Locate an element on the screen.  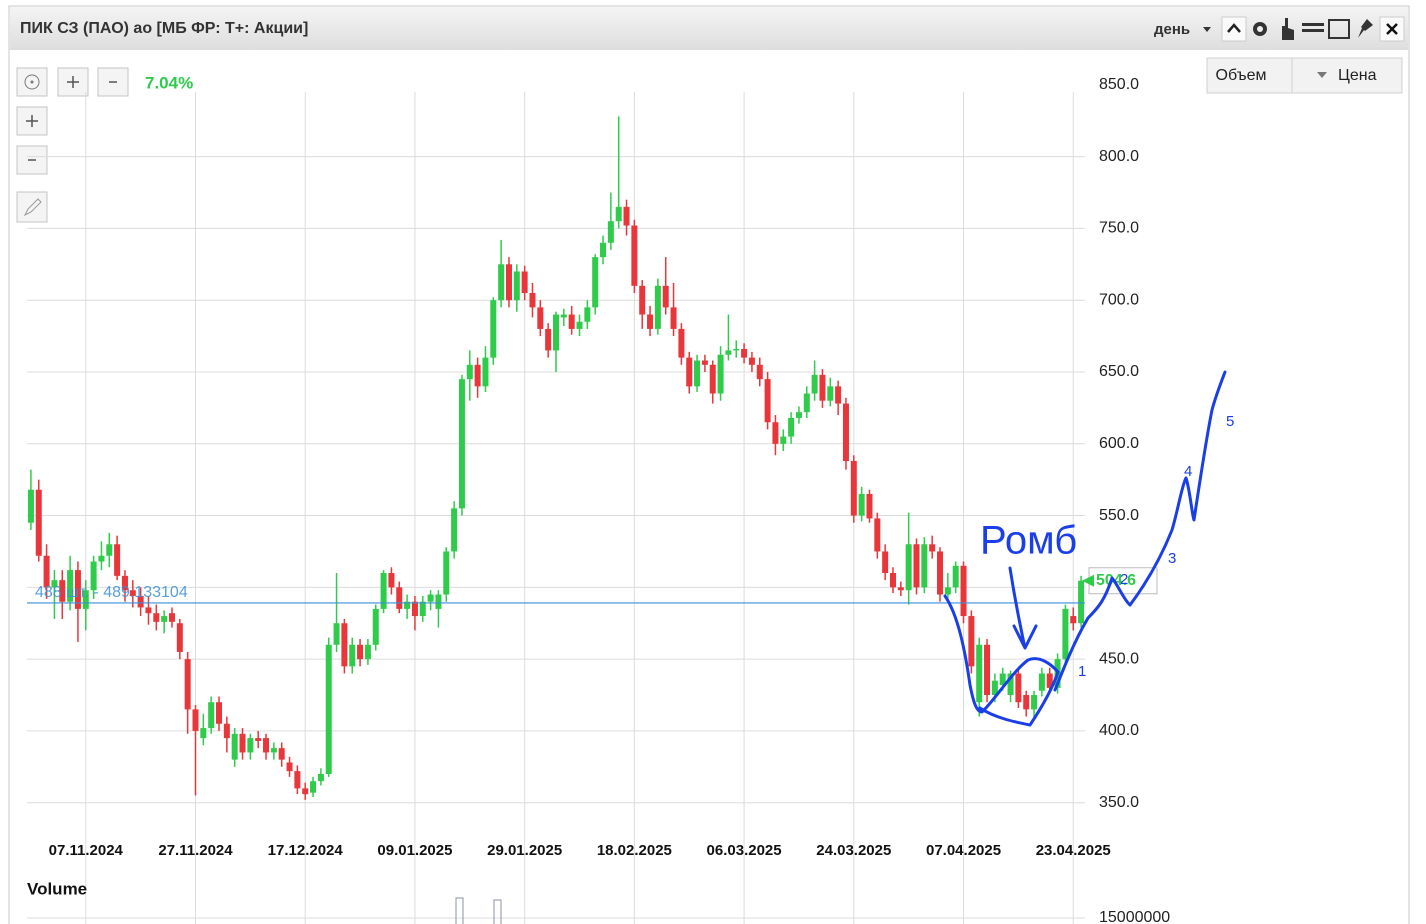
draw-button is located at coordinates (32, 207).